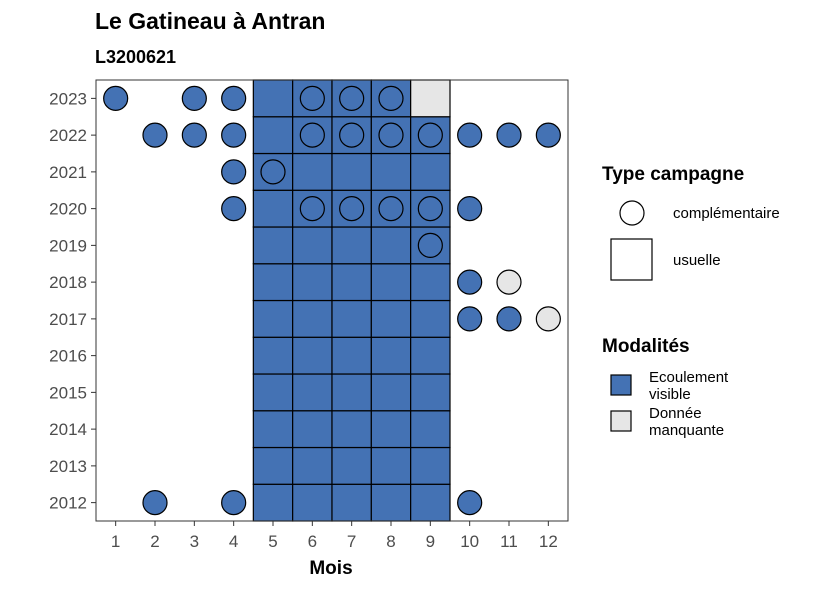 This screenshot has width=826, height=590. I want to click on legend-swatch-ecoulement-visible, so click(621, 385).